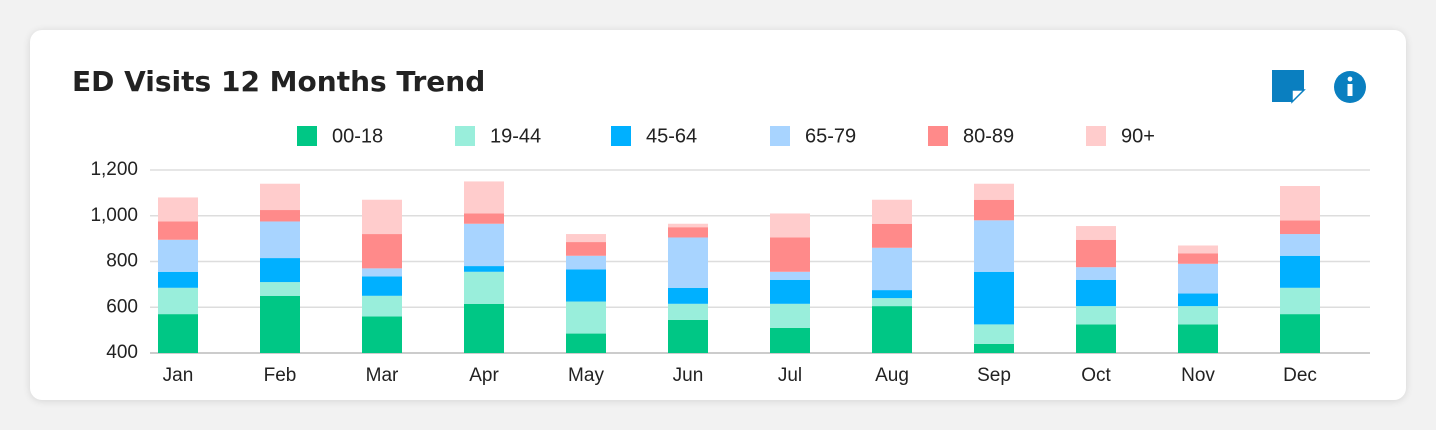 Image resolution: width=1436 pixels, height=430 pixels. What do you see at coordinates (994, 375) in the screenshot?
I see `x-tick-label: Sep` at bounding box center [994, 375].